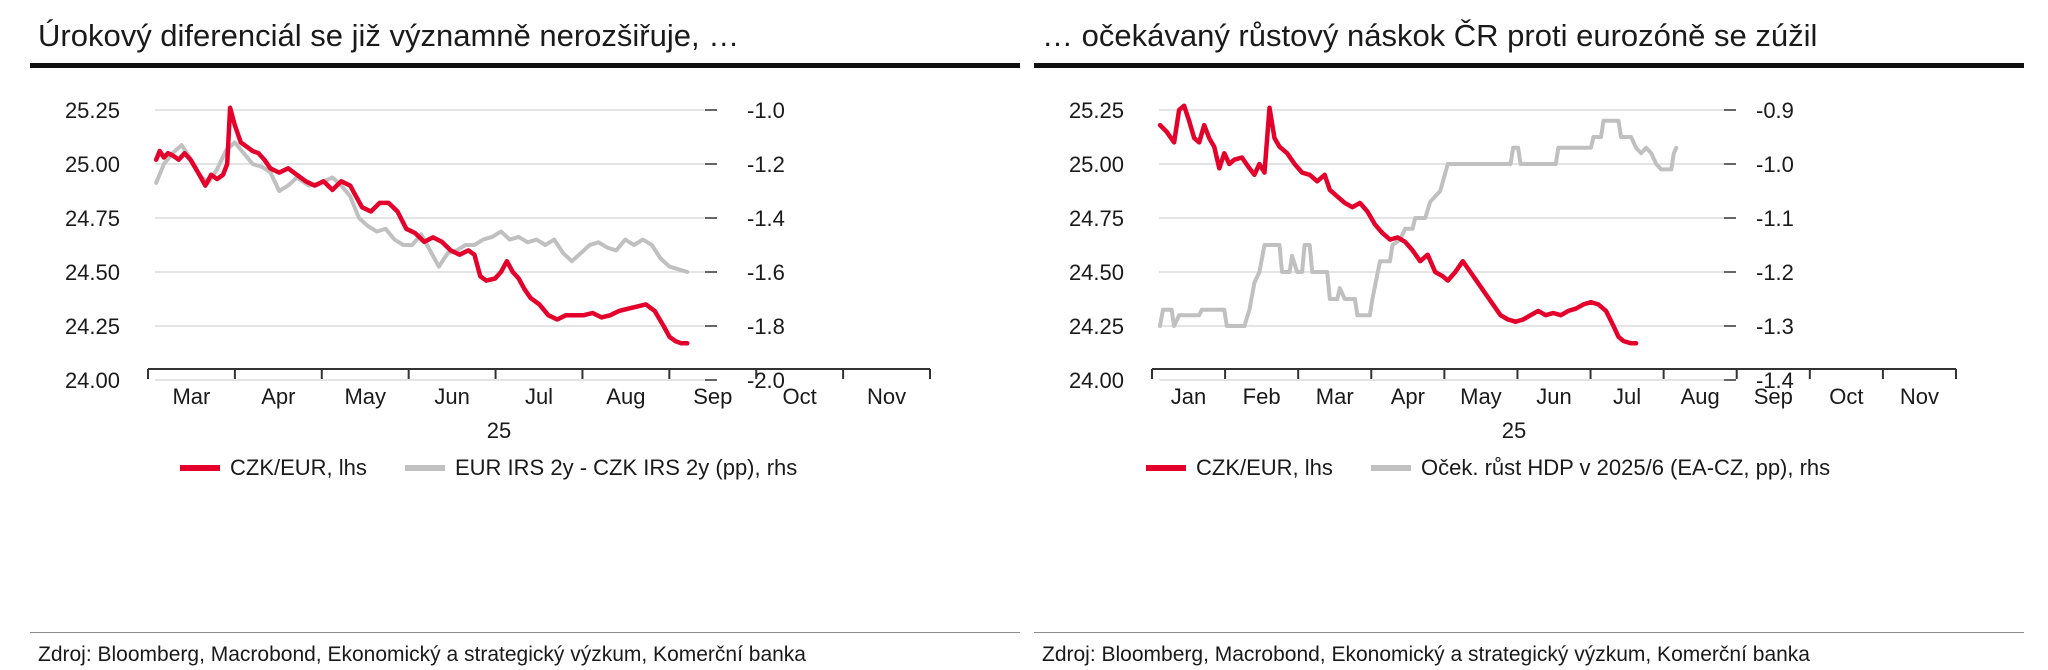 Image resolution: width=2048 pixels, height=670 pixels. What do you see at coordinates (766, 272) in the screenshot?
I see `y-right-tick-label: -1.6` at bounding box center [766, 272].